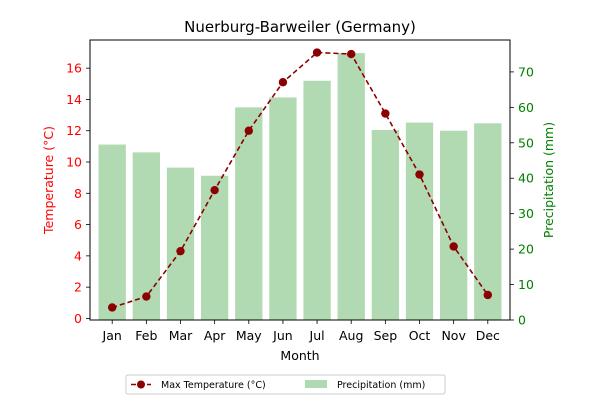 This screenshot has width=600, height=400. Describe the element at coordinates (453, 335) in the screenshot. I see `x-tick-label: Nov` at that location.